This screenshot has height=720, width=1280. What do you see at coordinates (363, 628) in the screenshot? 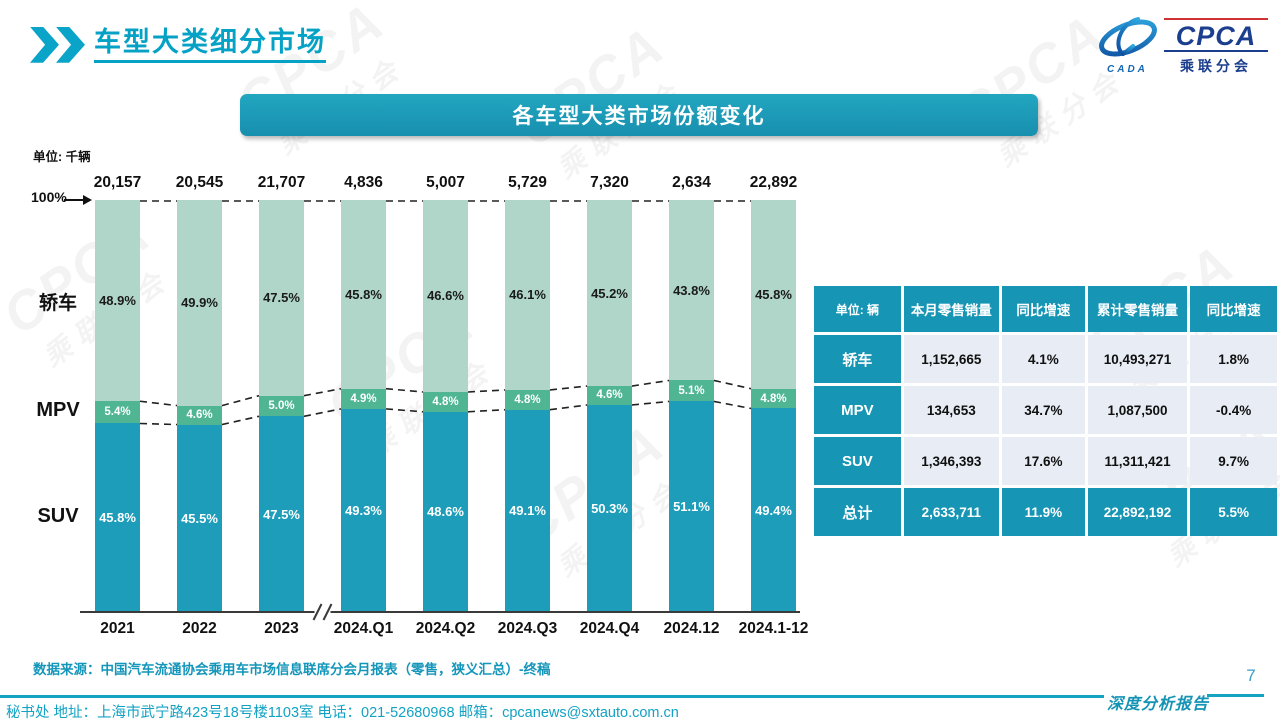
I see `x-axis-label-2024.Q1: 2024.Q1` at bounding box center [363, 628].